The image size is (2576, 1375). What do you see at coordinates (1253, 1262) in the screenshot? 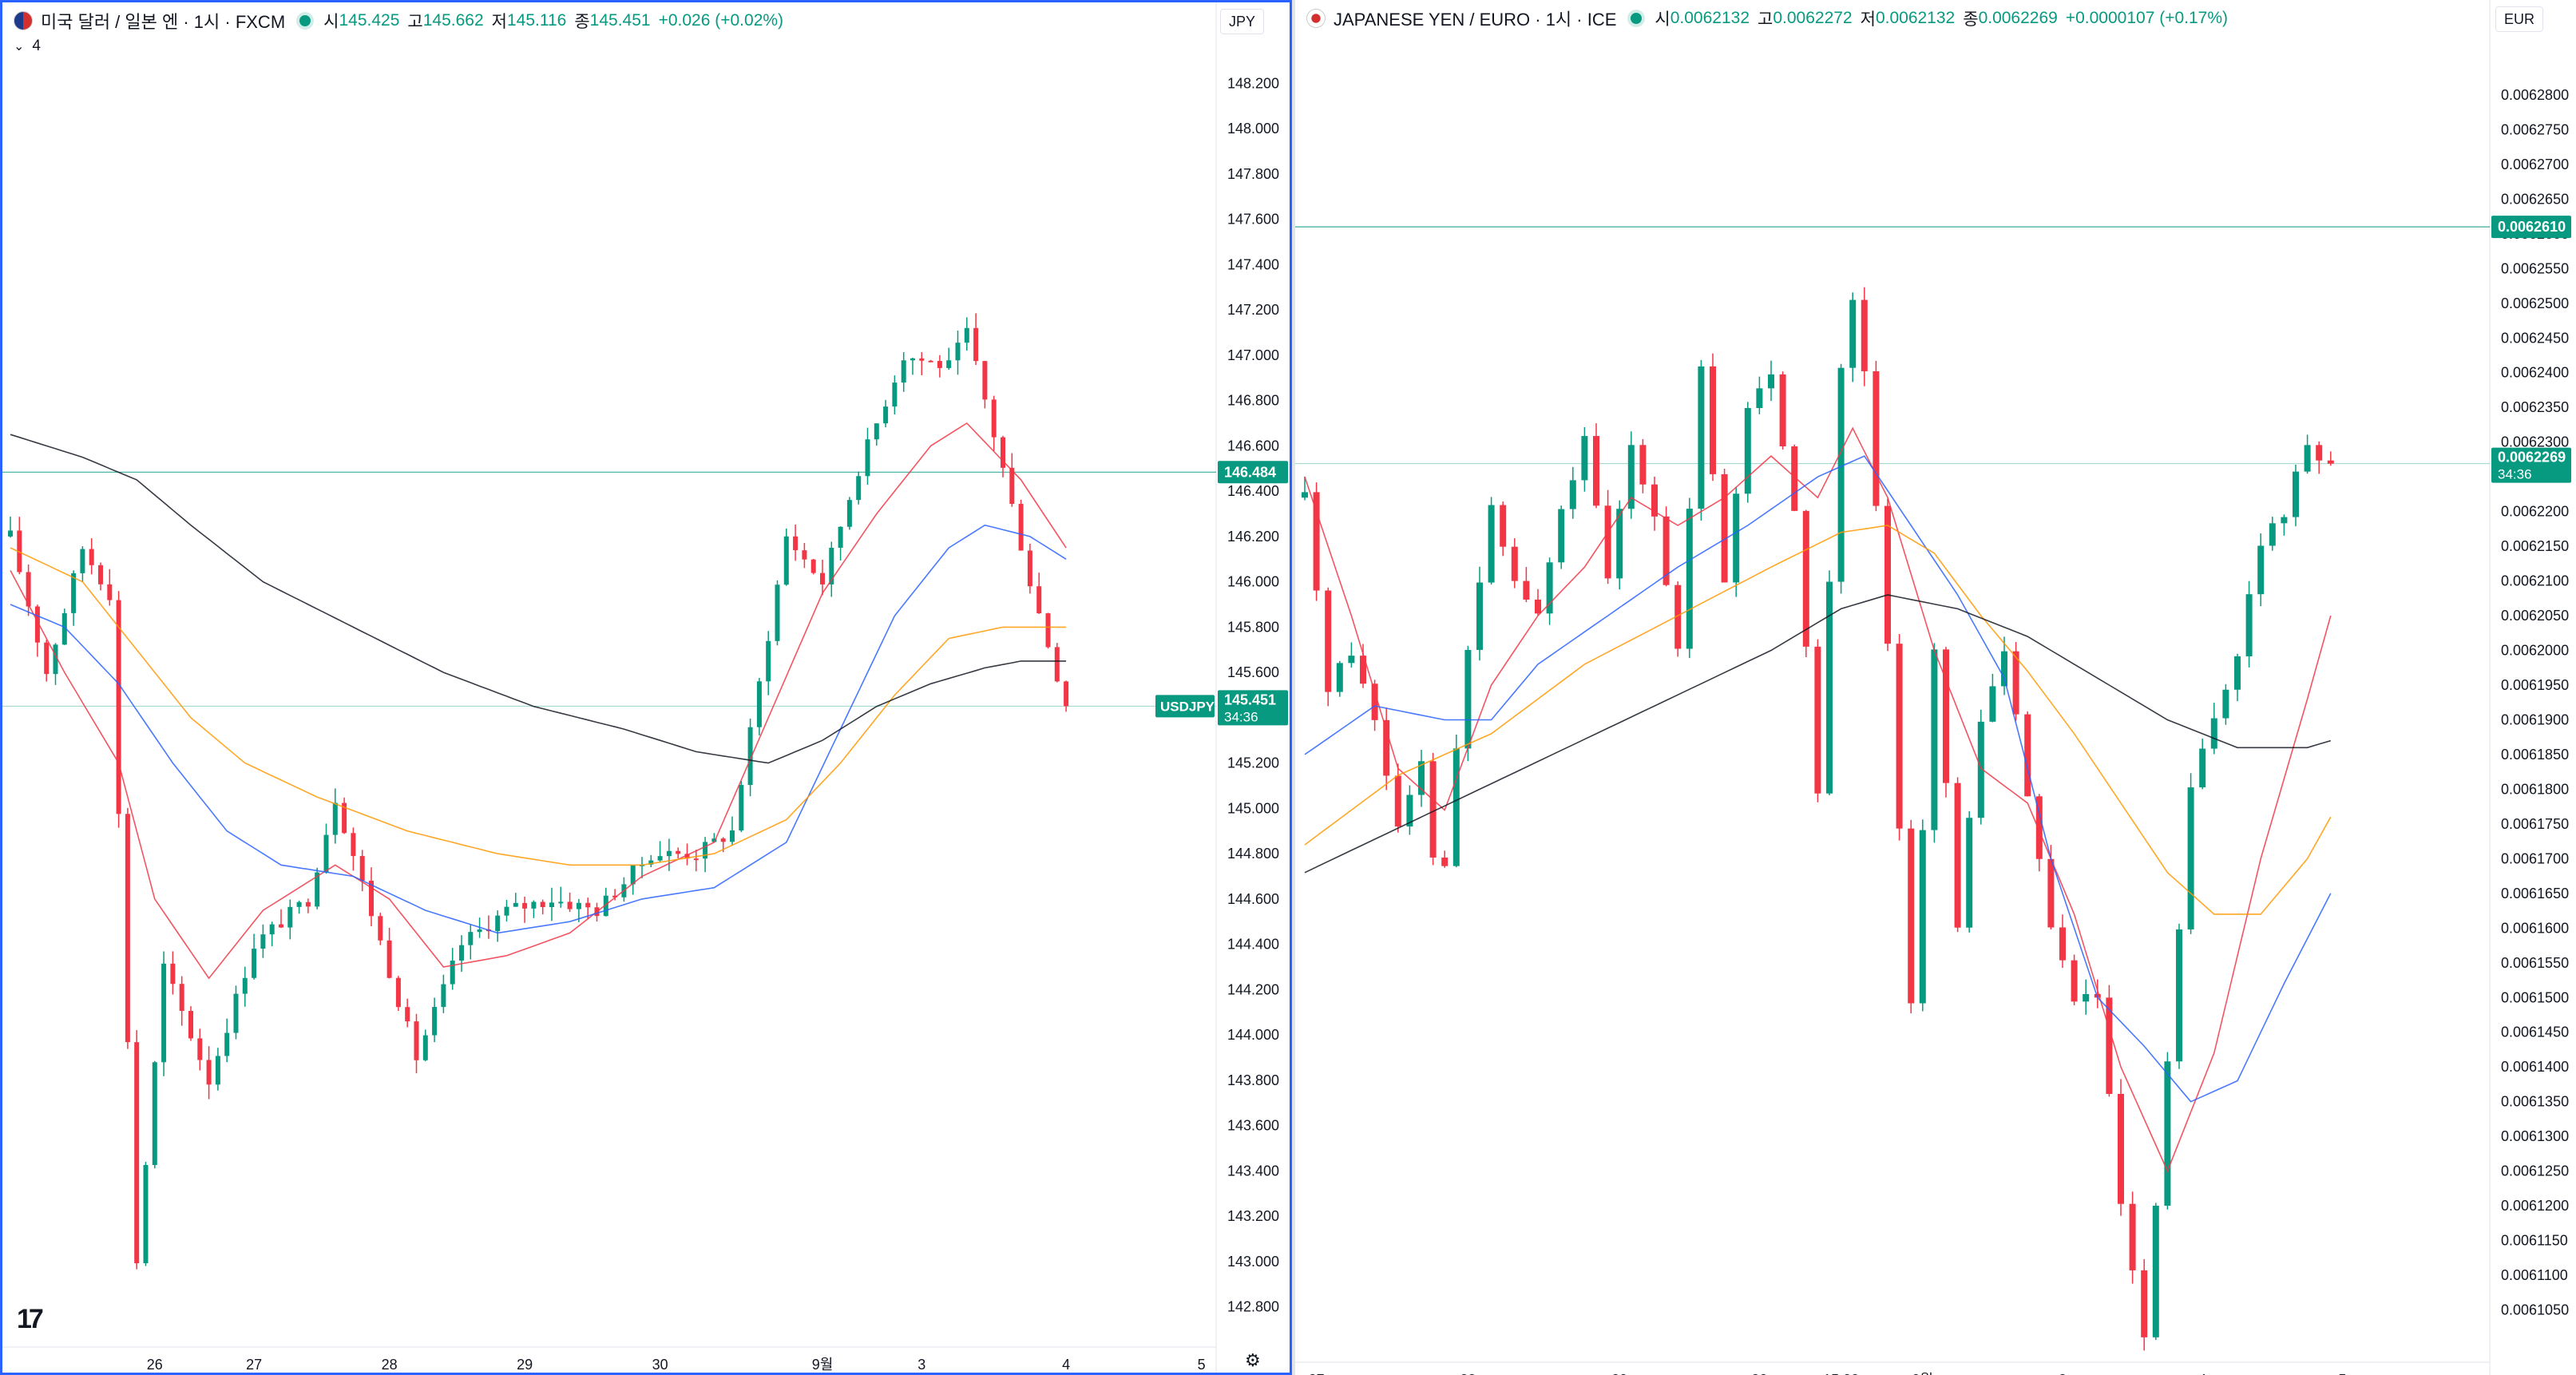
I see `y-tick-label: 143.000` at bounding box center [1253, 1262].